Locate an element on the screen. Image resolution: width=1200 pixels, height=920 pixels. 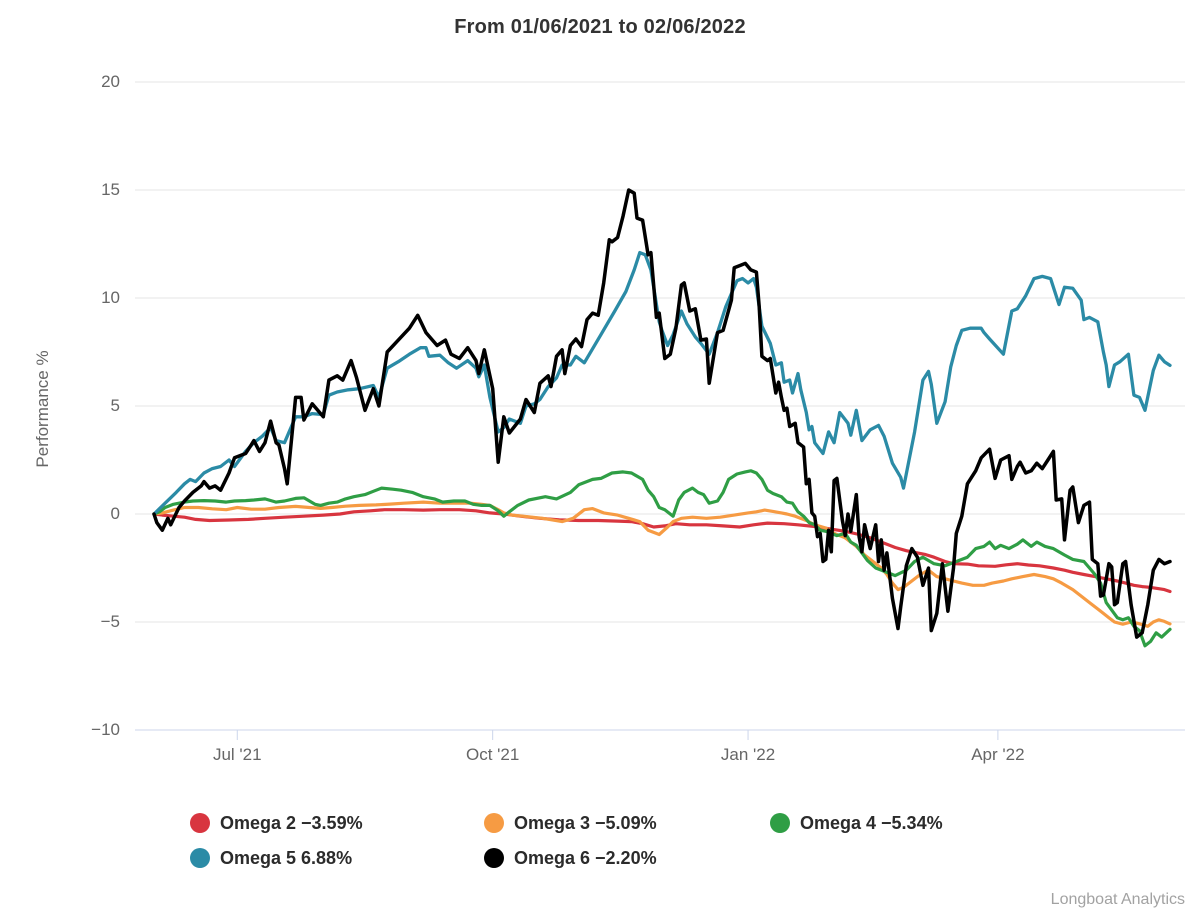
legend-marker-omega-4-icon is located at coordinates (780, 823).